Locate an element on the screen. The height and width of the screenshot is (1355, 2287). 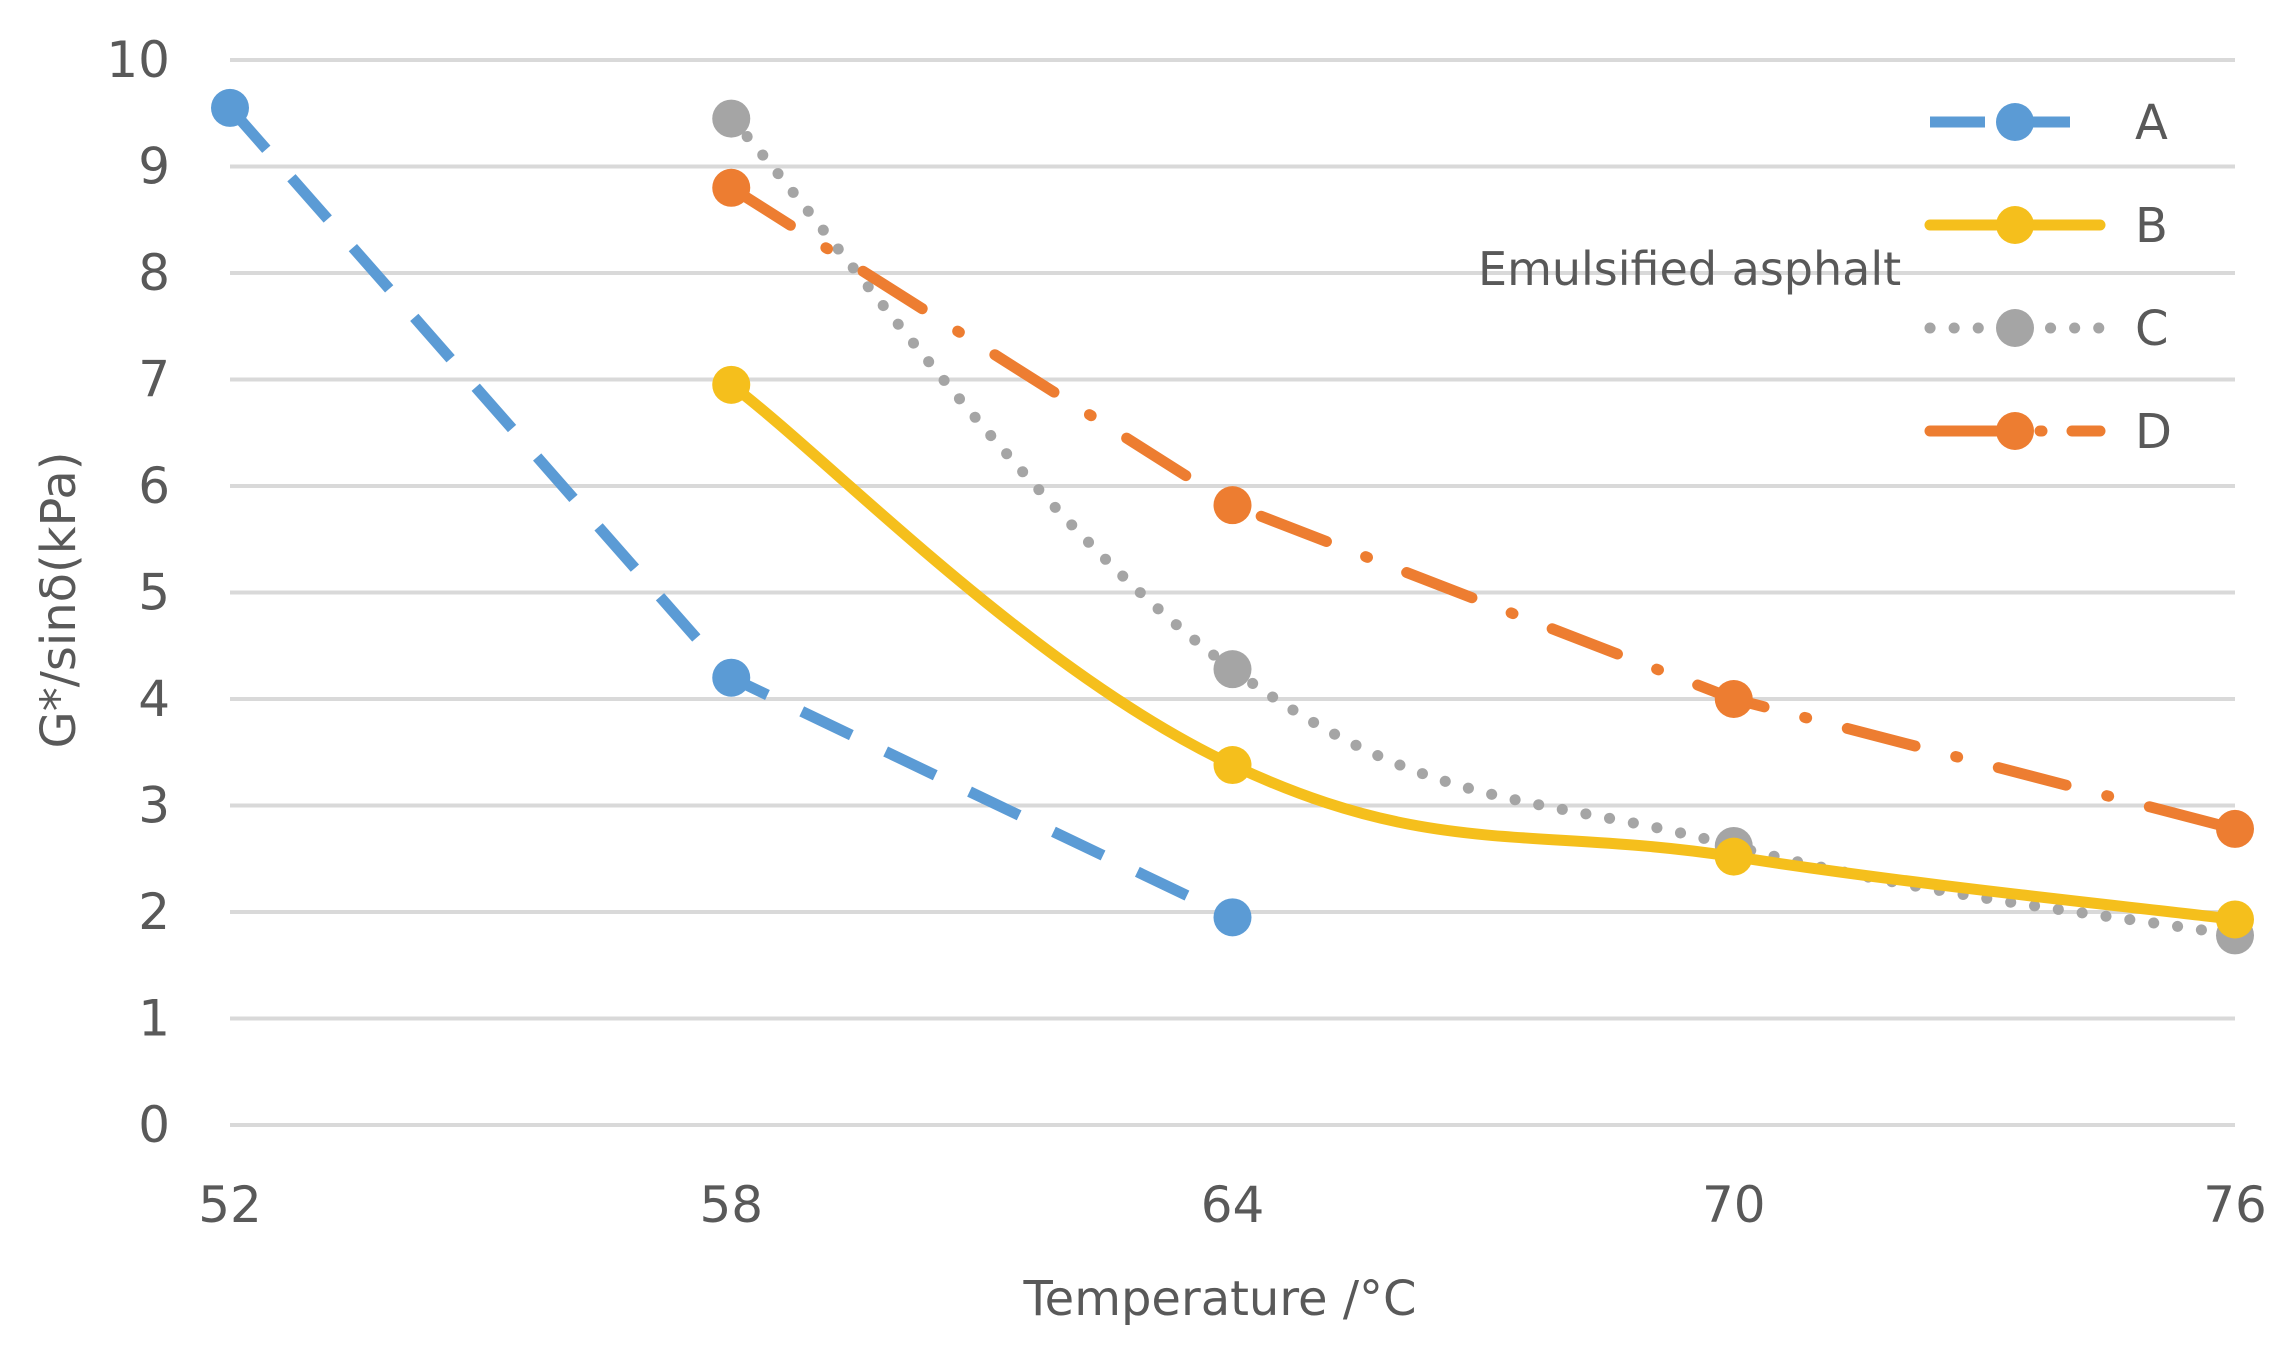
legend-marker-c is located at coordinates (2015, 328).